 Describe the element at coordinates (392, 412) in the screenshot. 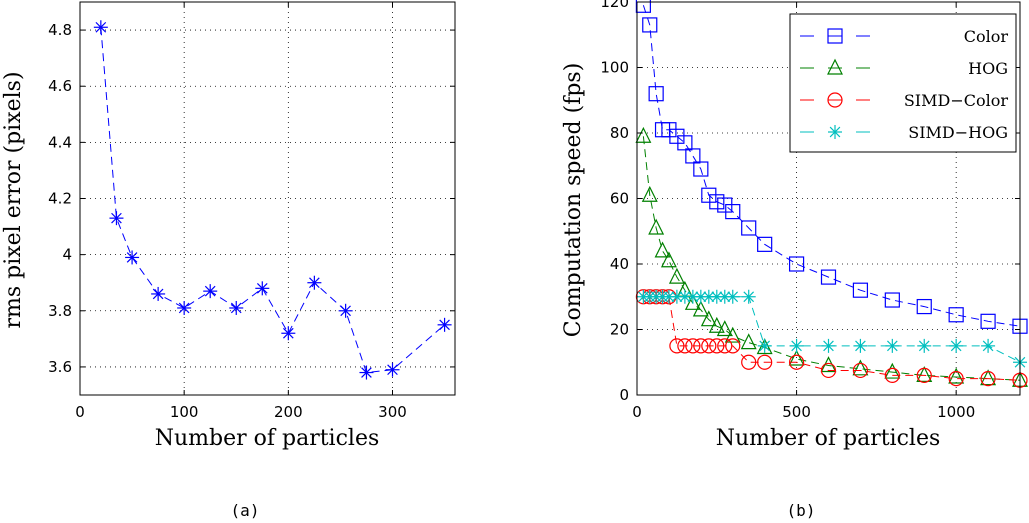

I see `x-tick-label: 300` at that location.